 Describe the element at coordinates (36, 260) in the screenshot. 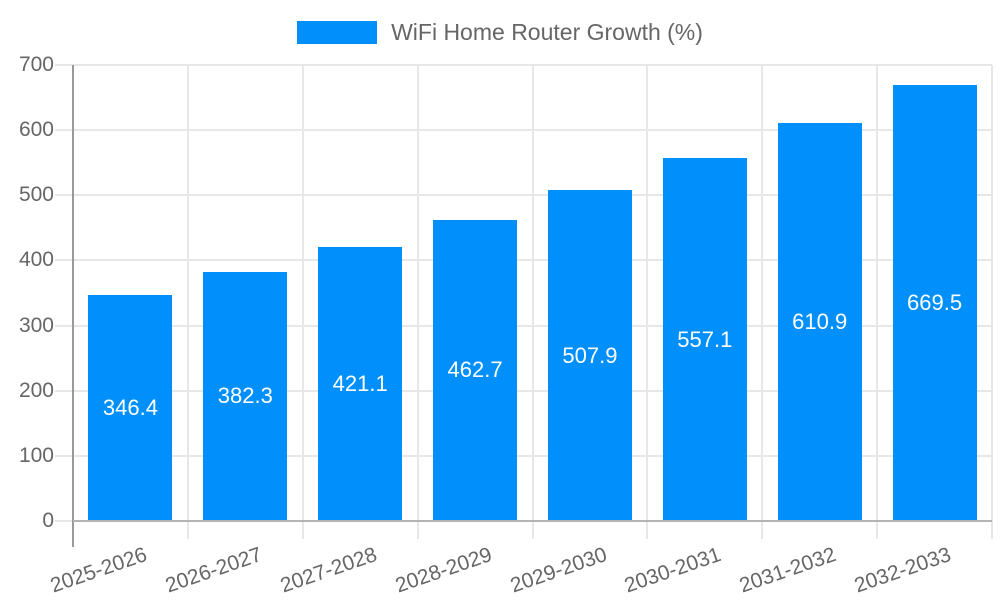

I see `y-axis-label: 400` at that location.